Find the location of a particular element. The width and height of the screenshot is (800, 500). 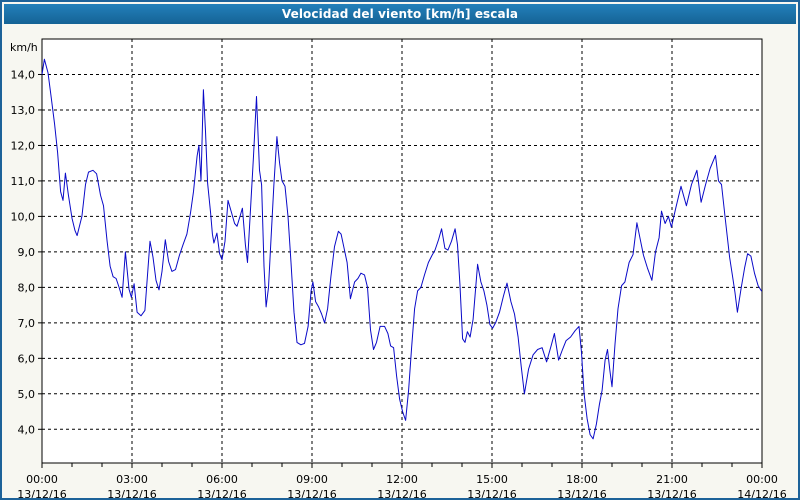

y-tick-label: 13,0 is located at coordinates (23, 110).